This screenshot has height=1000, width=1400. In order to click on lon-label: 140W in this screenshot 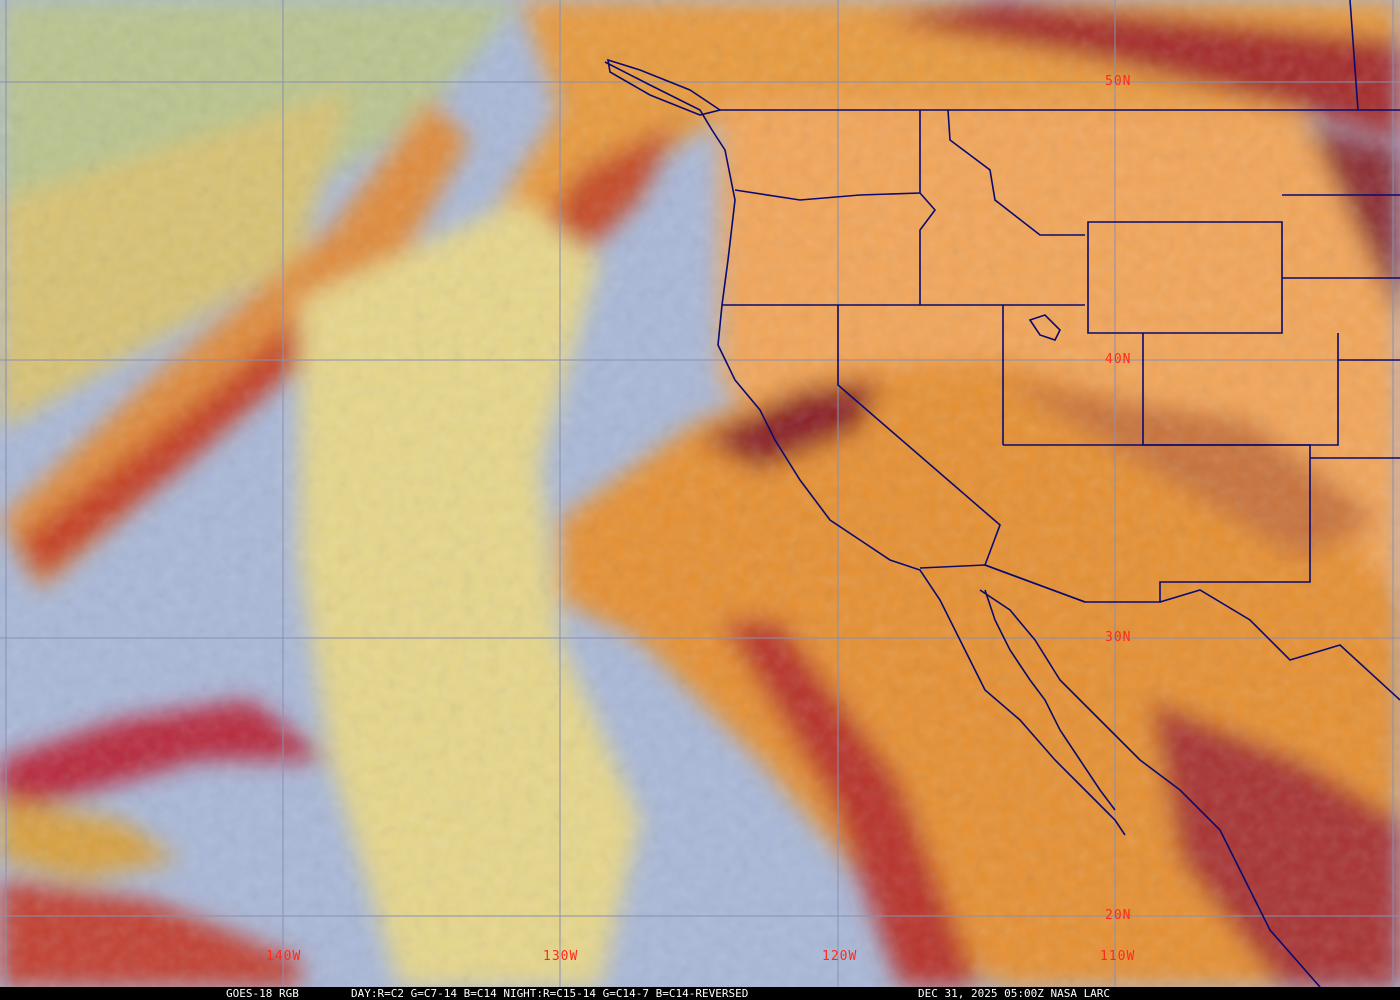, I will do `click(283, 956)`.